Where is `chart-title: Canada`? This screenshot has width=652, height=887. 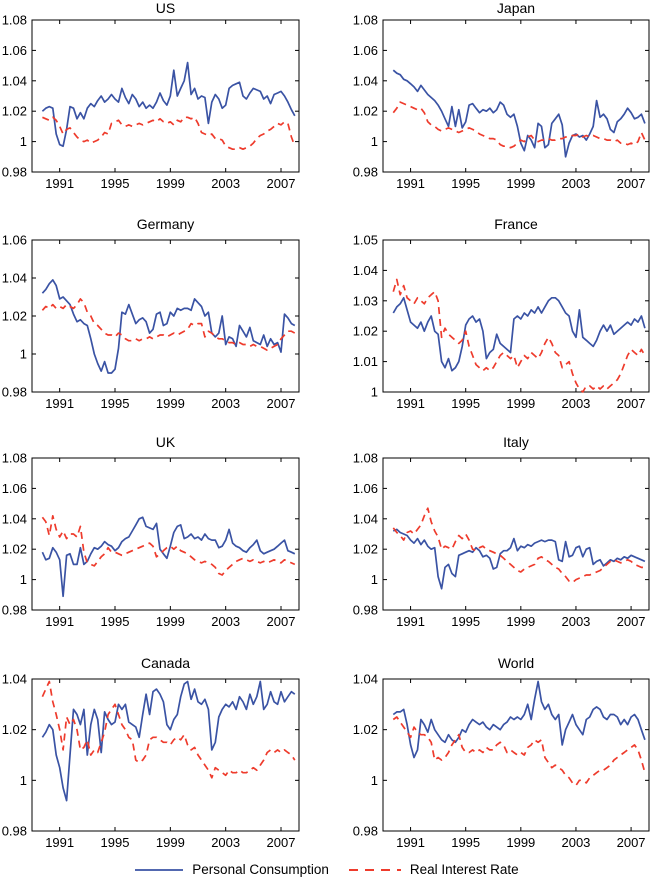 chart-title: Canada is located at coordinates (165, 663).